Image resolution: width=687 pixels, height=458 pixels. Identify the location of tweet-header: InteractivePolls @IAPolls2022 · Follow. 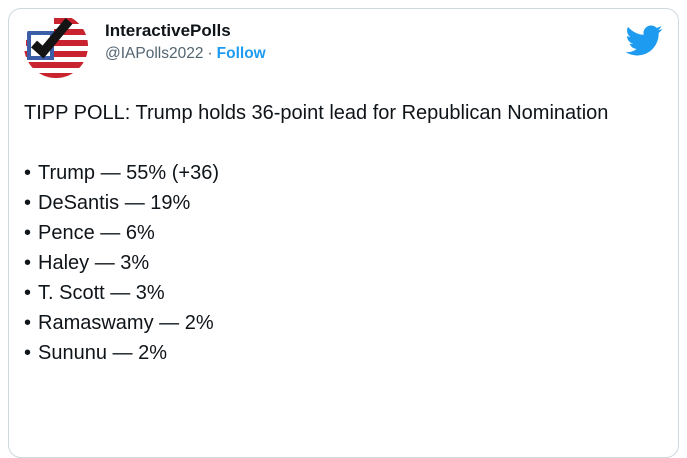
(343, 46).